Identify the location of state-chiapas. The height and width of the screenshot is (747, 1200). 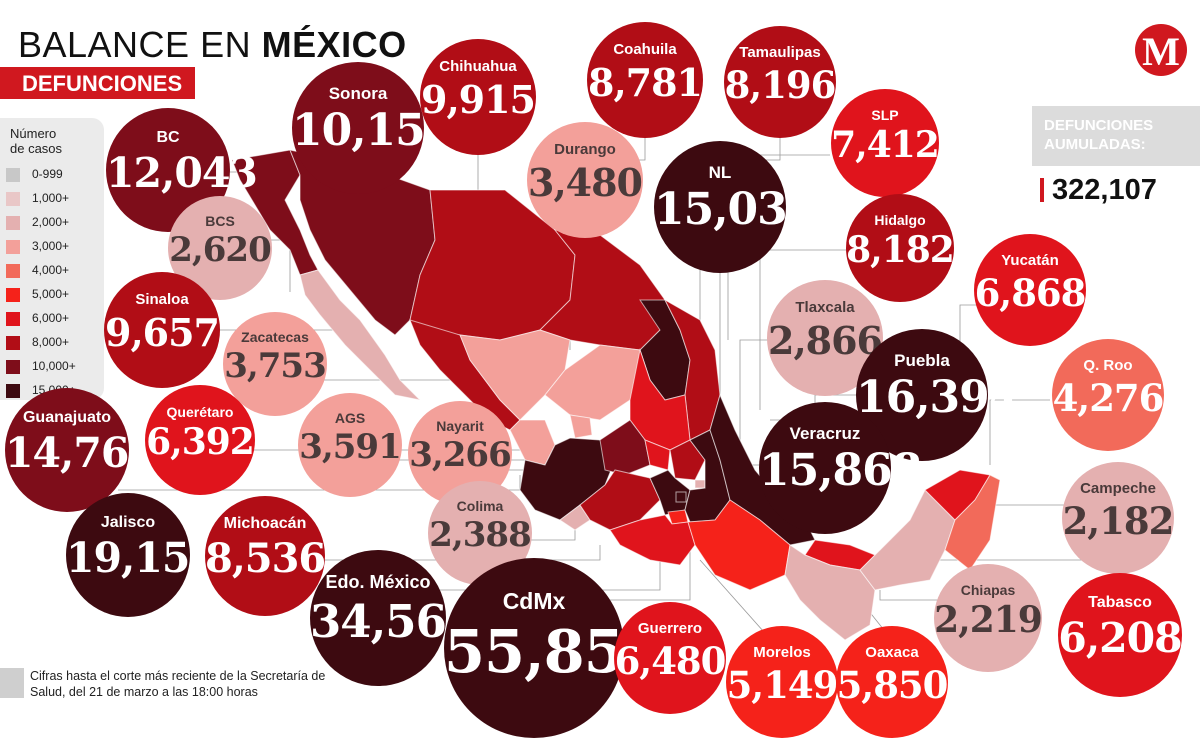
(830, 592).